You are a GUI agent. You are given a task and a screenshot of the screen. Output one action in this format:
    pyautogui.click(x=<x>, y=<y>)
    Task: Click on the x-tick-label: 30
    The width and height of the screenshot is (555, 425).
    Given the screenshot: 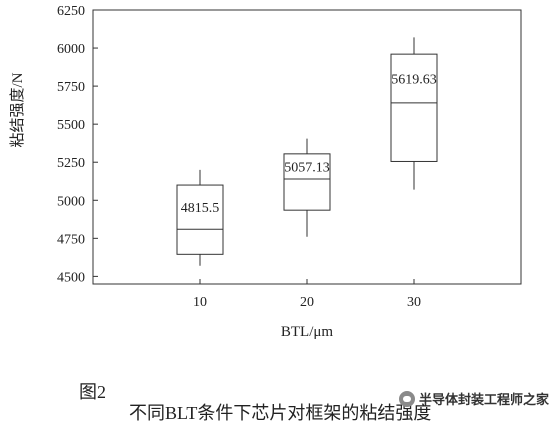 What is the action you would take?
    pyautogui.click(x=414, y=302)
    